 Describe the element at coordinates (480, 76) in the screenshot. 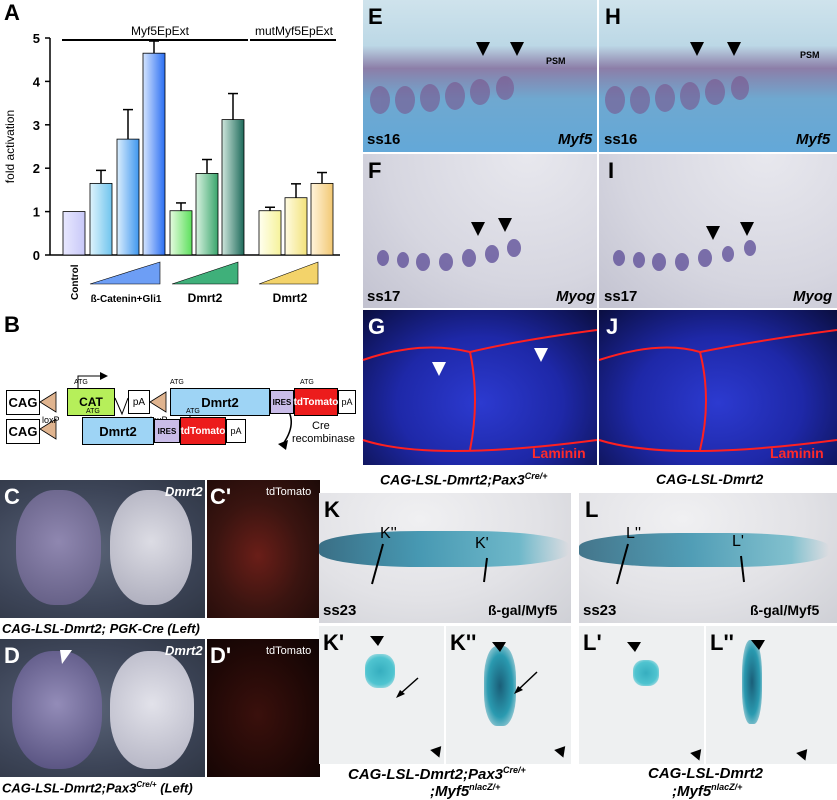

I see `section-image-e` at that location.